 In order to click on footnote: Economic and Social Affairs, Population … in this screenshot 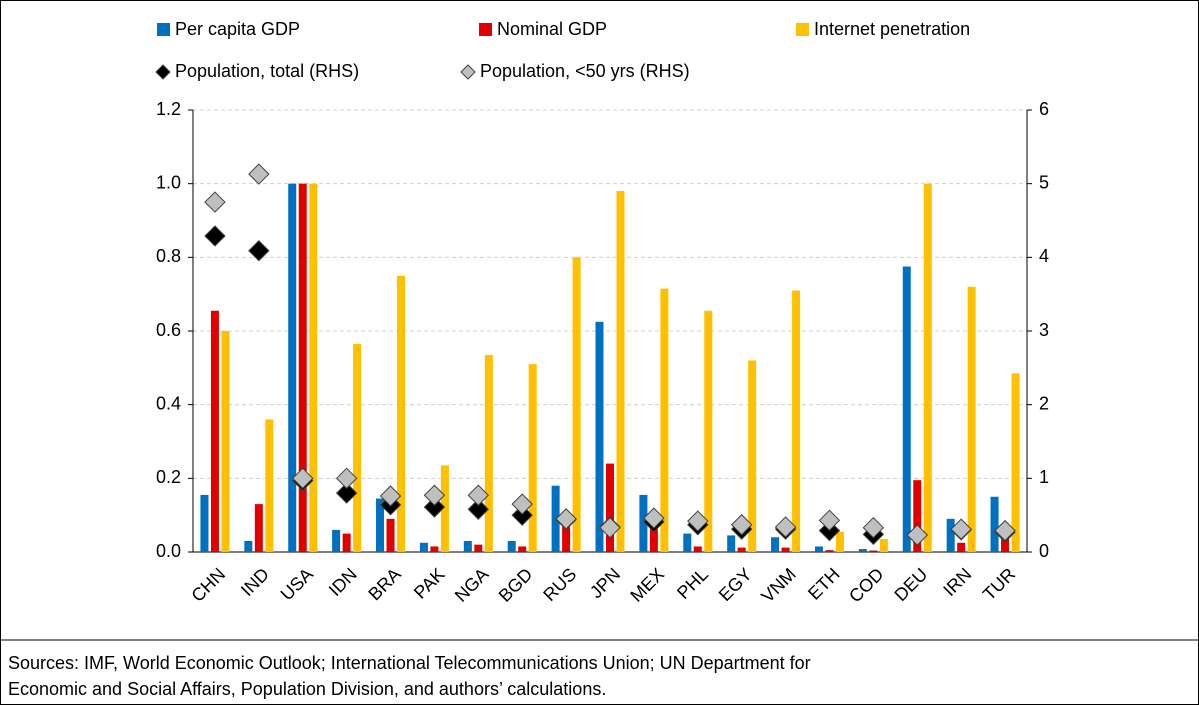, I will do `click(307, 689)`.